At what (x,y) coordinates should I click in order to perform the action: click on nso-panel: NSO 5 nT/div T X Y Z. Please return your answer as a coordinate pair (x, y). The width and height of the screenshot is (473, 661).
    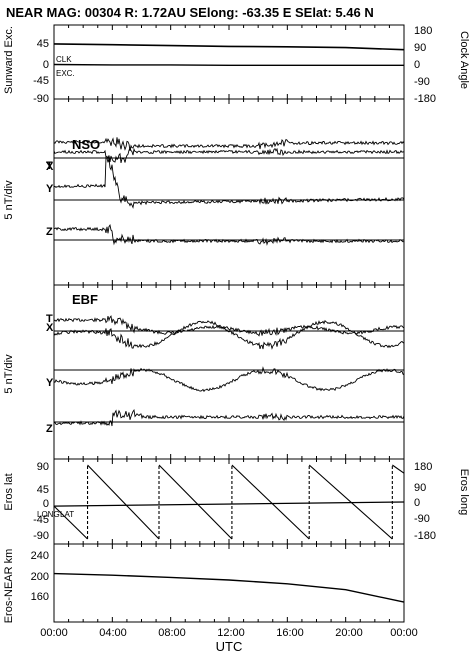
    Looking at the image, I should click on (204, 191).